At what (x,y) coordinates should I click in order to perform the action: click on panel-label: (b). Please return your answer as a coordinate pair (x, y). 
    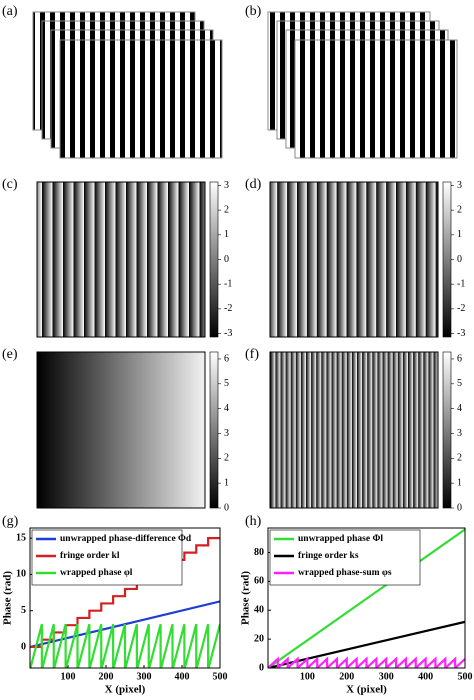
    Looking at the image, I should click on (253, 11).